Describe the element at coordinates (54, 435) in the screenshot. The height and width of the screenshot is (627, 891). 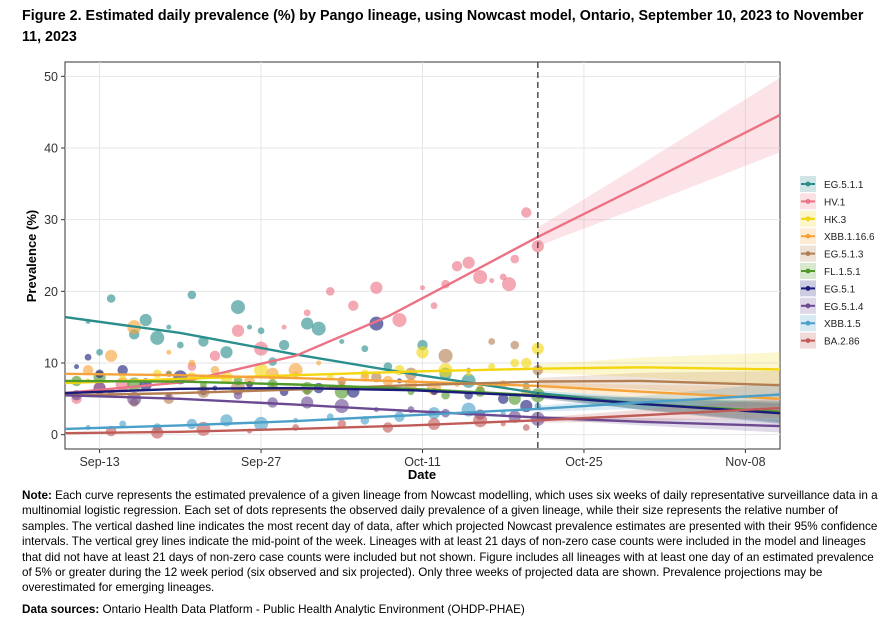
I see `y-tick-label: 0` at that location.